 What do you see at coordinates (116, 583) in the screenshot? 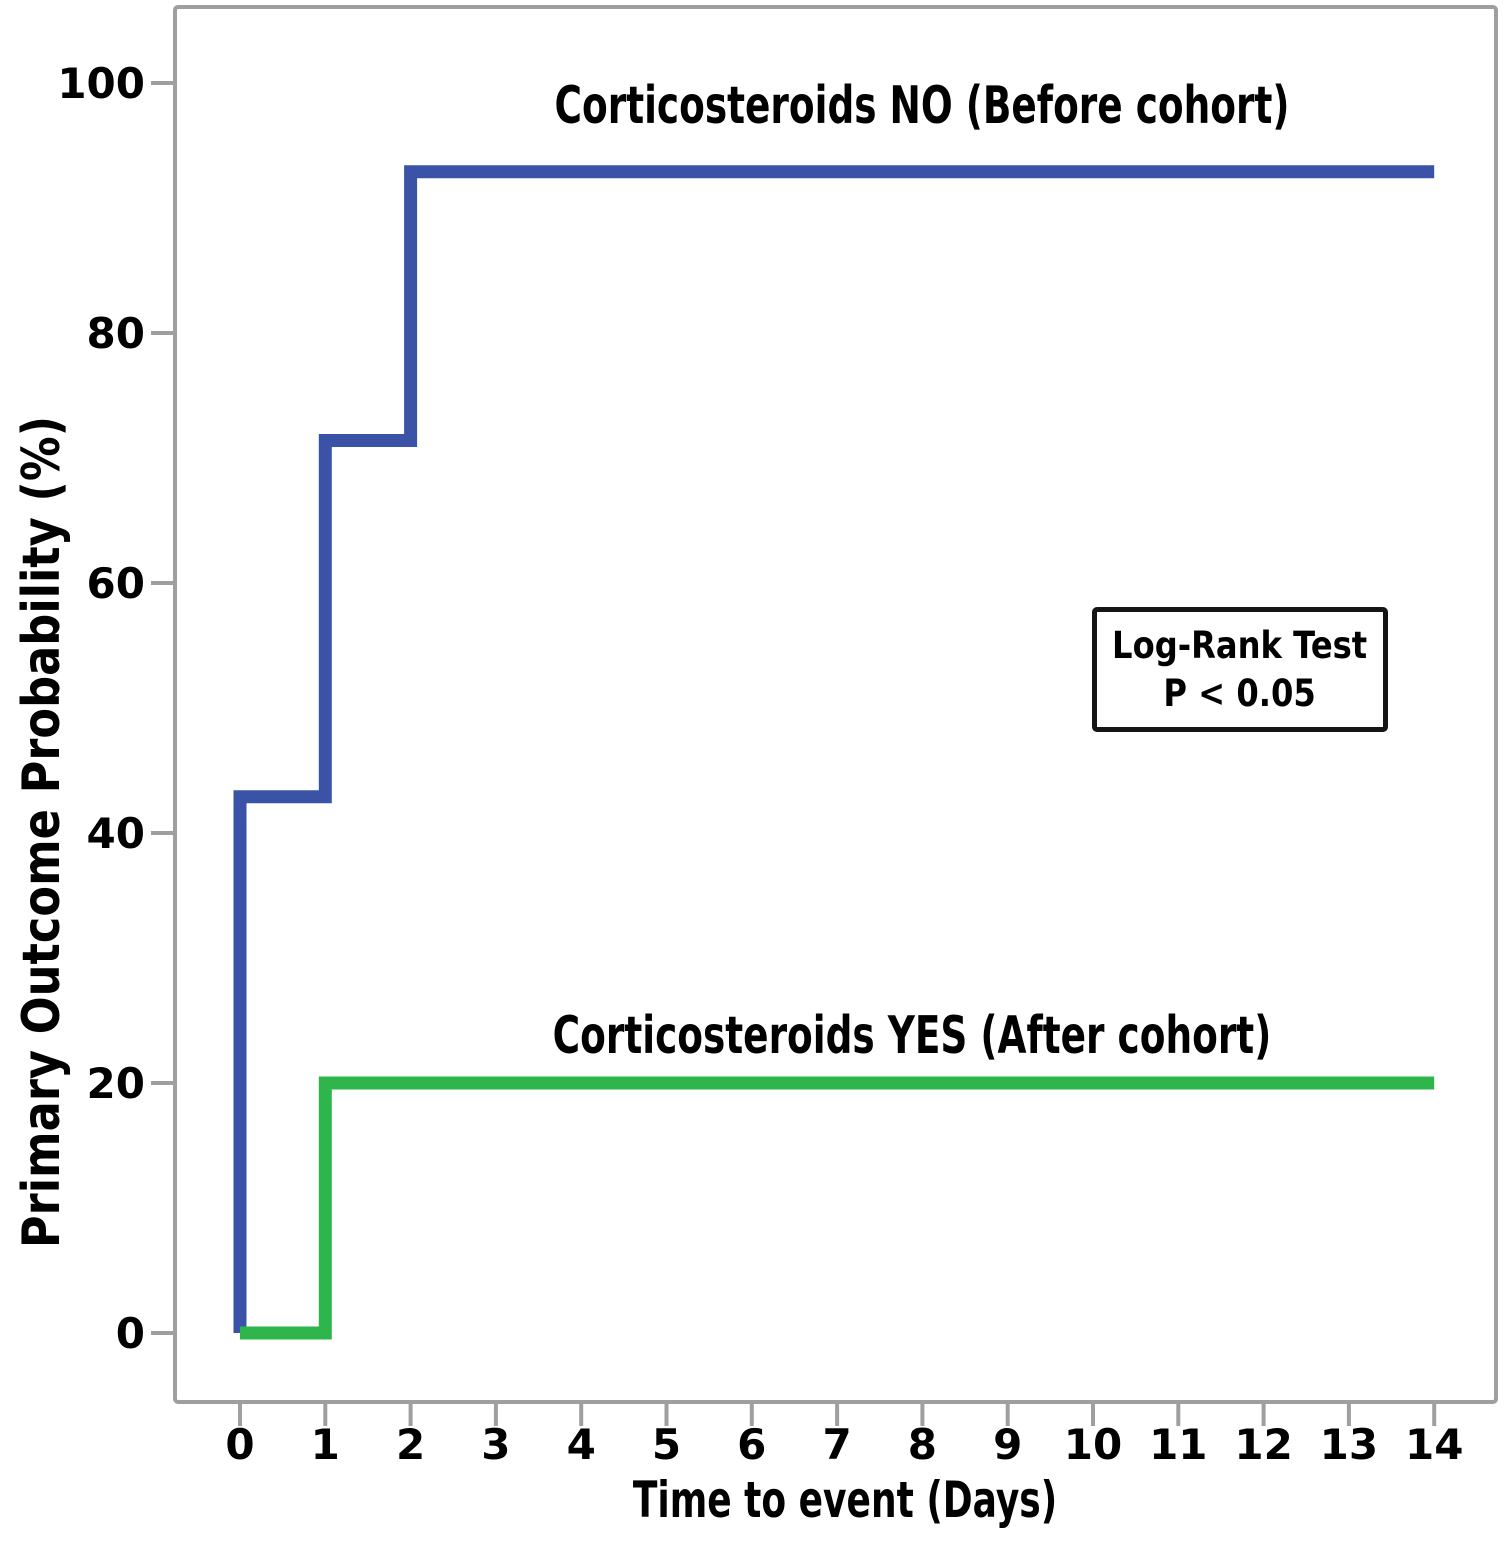
I see `y-tick-label: 60` at bounding box center [116, 583].